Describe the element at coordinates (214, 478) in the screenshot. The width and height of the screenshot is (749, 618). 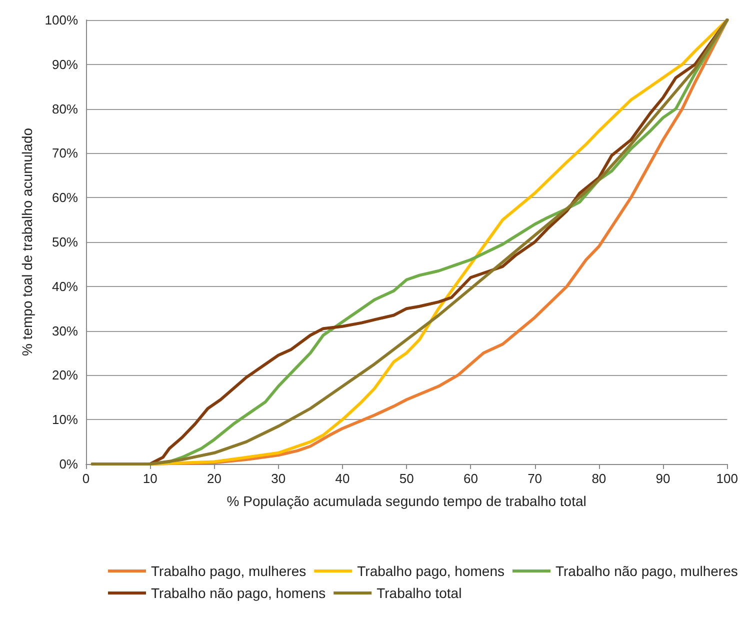
I see `x-tick-label: 20` at that location.